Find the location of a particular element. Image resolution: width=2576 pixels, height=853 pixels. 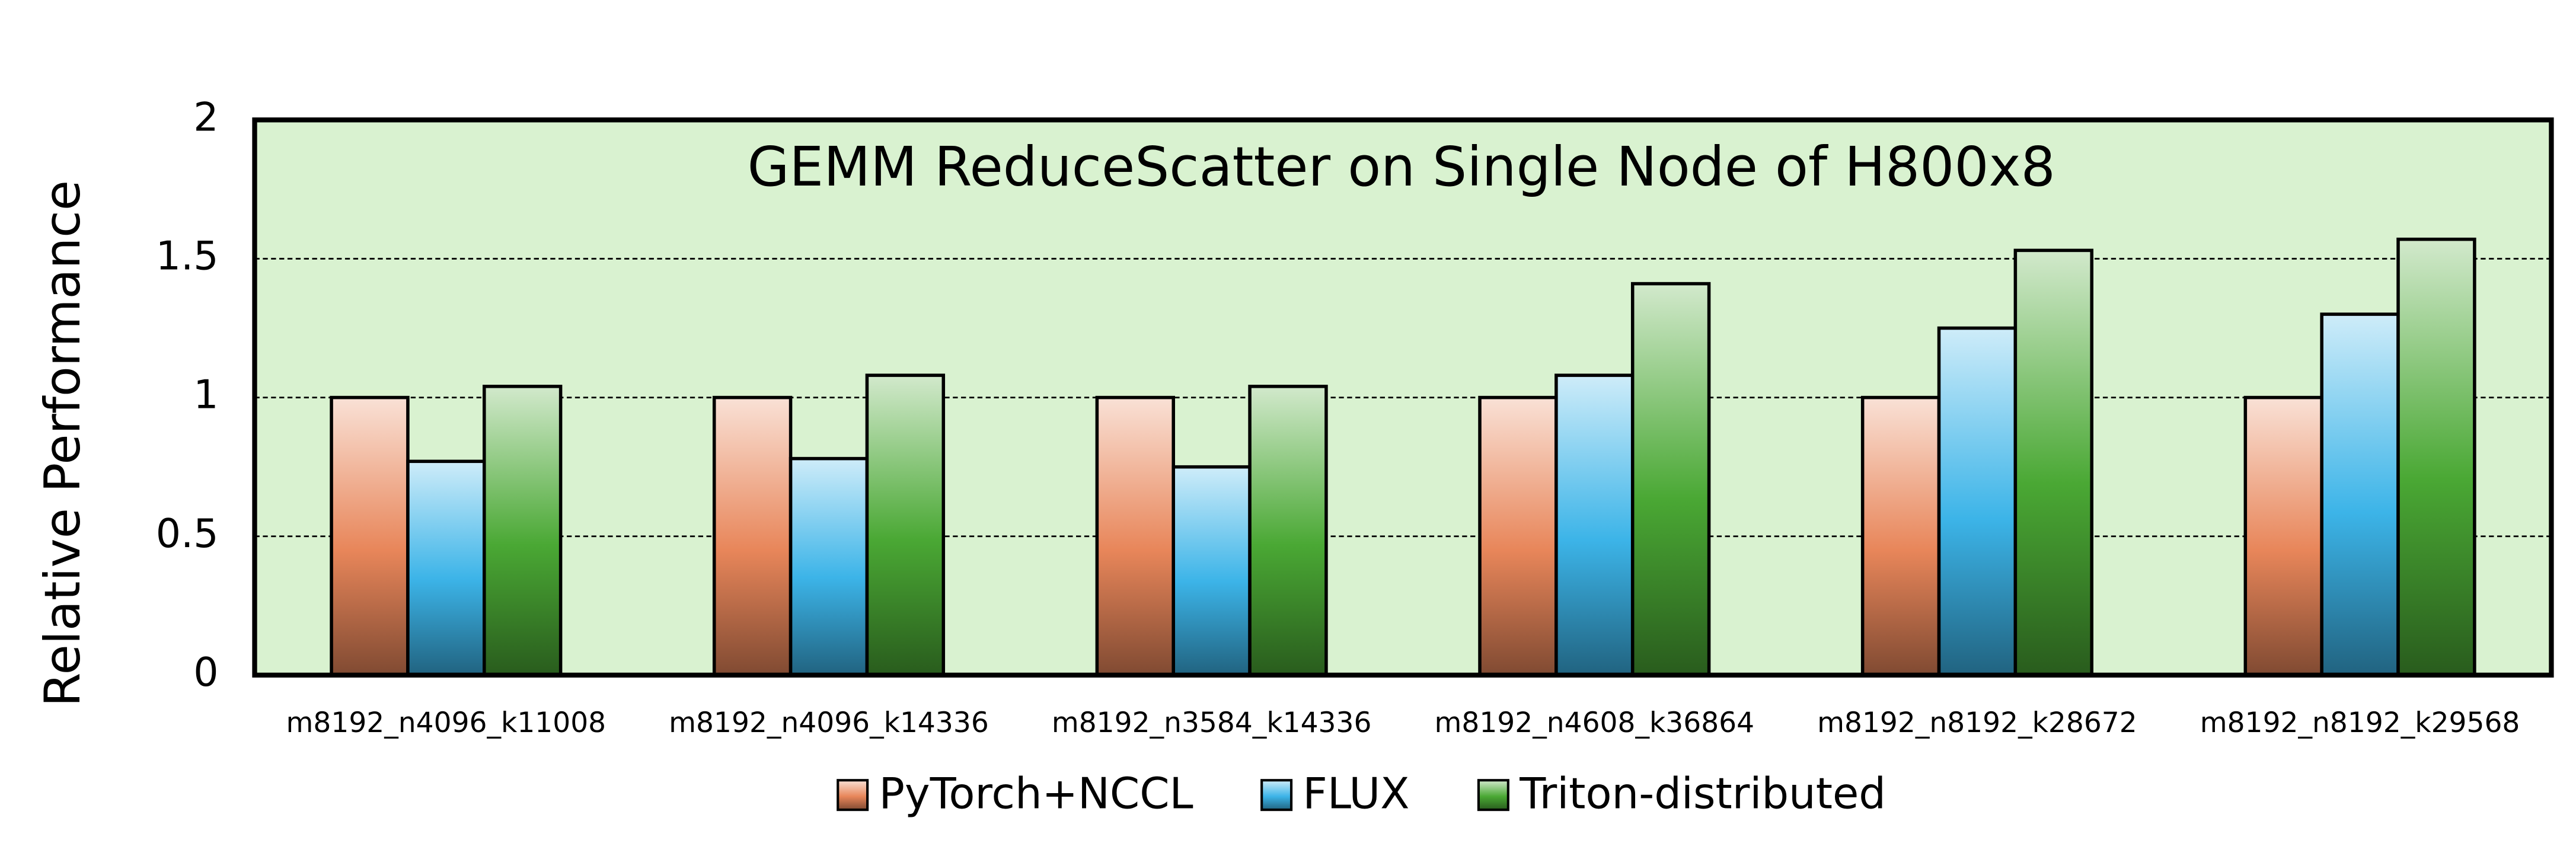

y-axis-label: Relative Performance is located at coordinates (62, 443).